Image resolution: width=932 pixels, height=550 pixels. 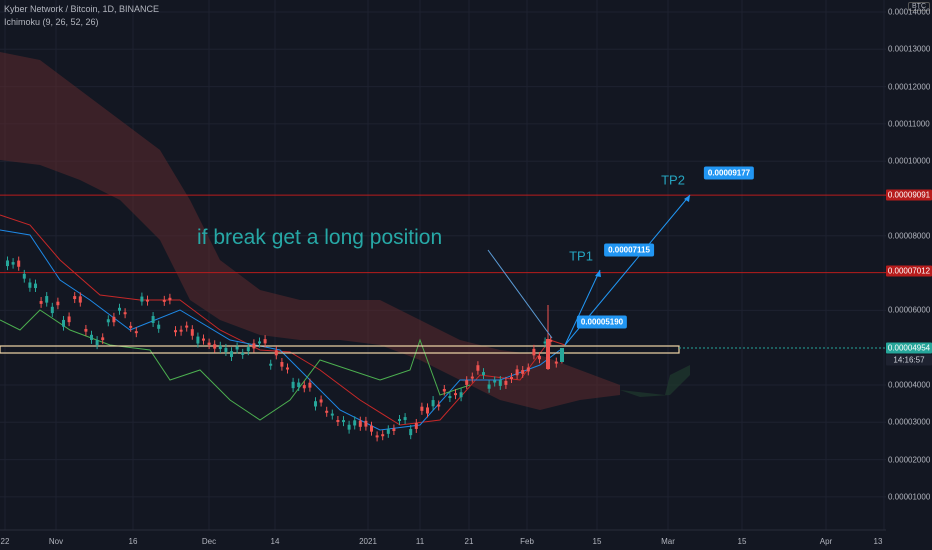 What do you see at coordinates (878, 541) in the screenshot?
I see `time-tick-label: 13` at bounding box center [878, 541].